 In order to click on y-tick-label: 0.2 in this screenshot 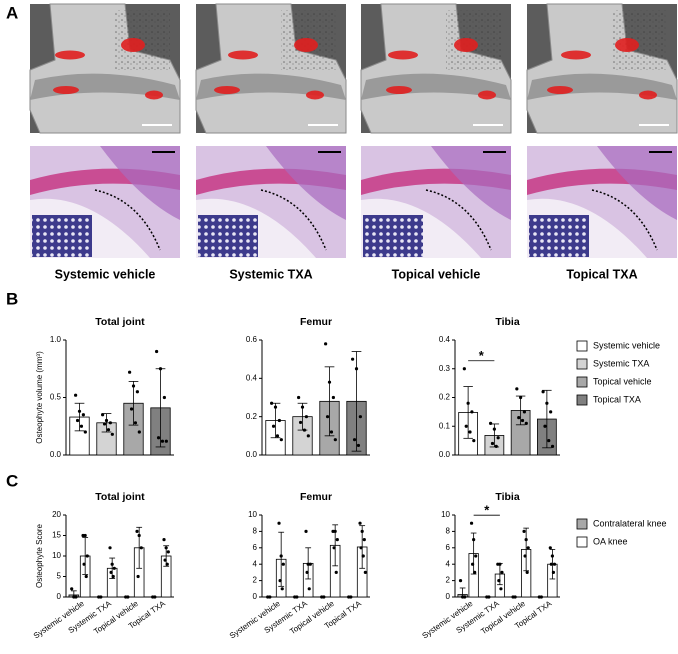, I will do `click(445, 397)`.